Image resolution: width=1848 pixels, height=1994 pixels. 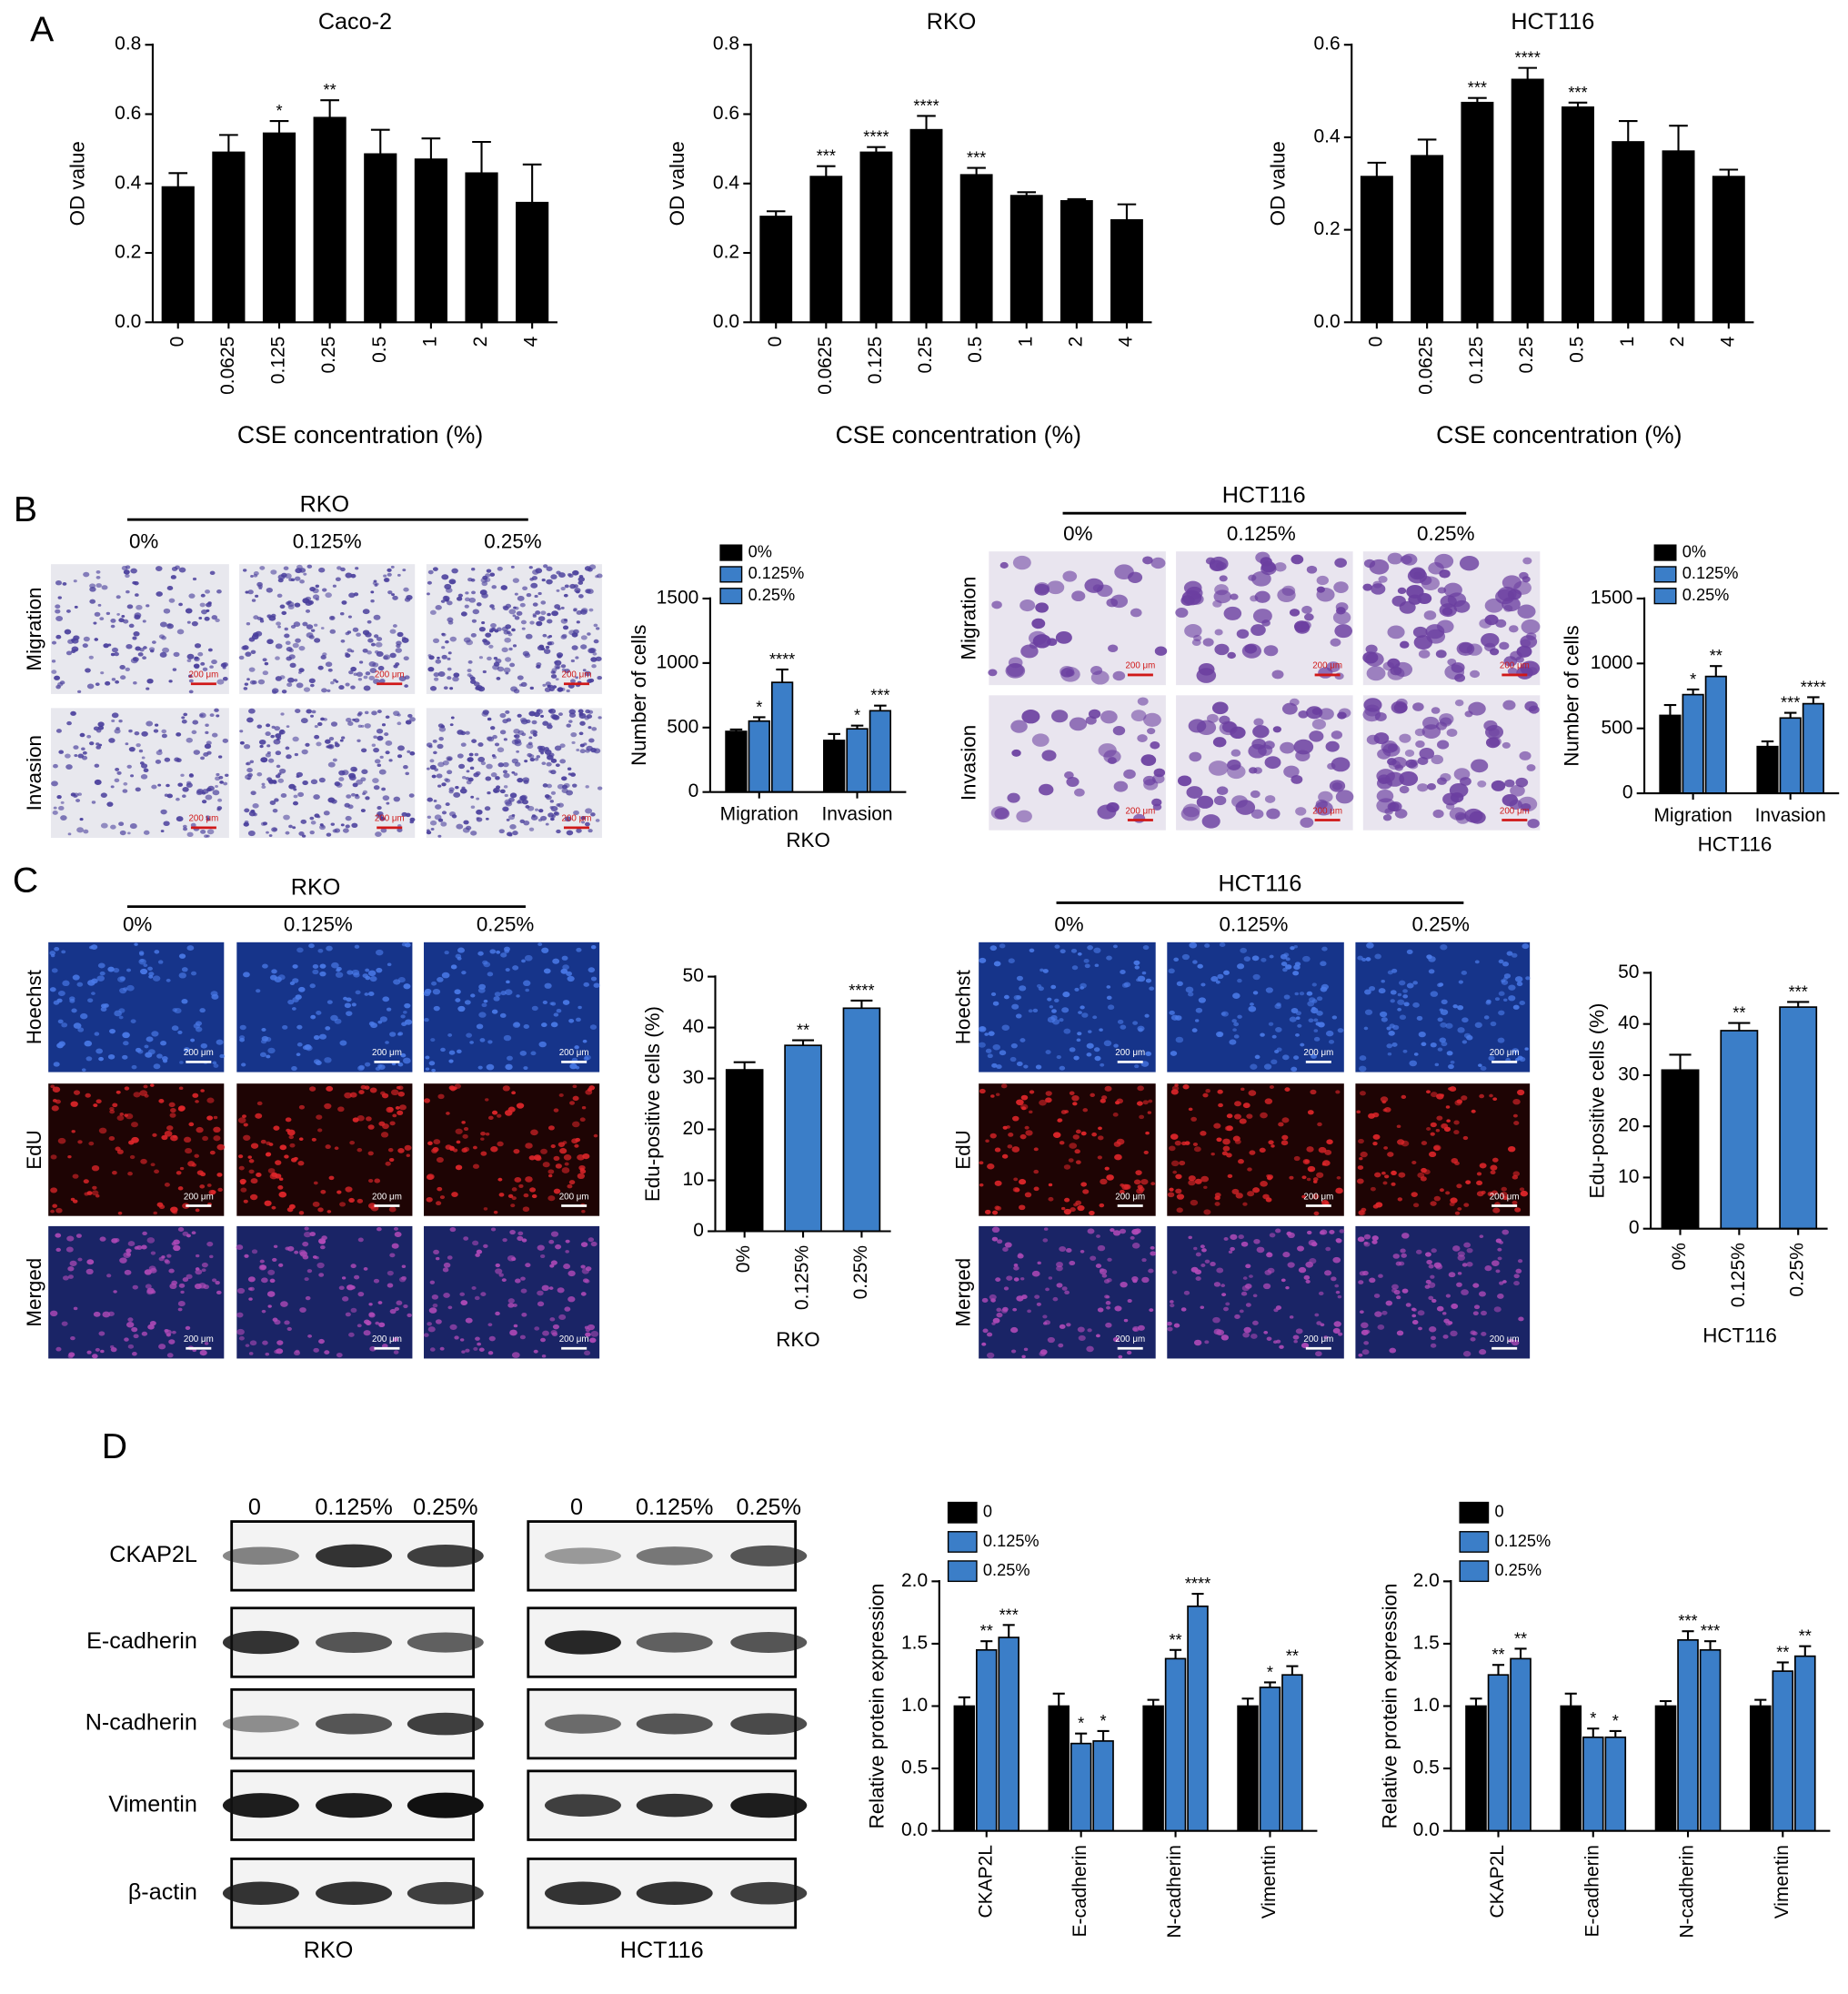 What do you see at coordinates (1629, 1125) in the screenshot?
I see `y-tick-label: 20` at bounding box center [1629, 1125].